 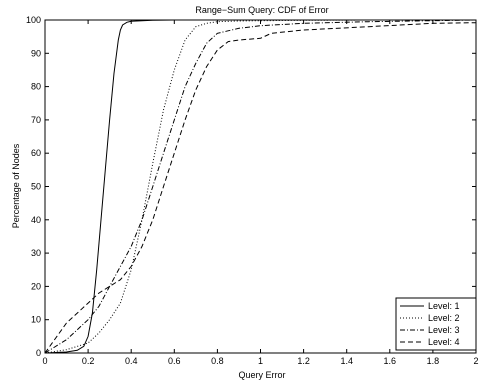 What do you see at coordinates (36, 320) in the screenshot?
I see `y-tick-label: 10` at bounding box center [36, 320].